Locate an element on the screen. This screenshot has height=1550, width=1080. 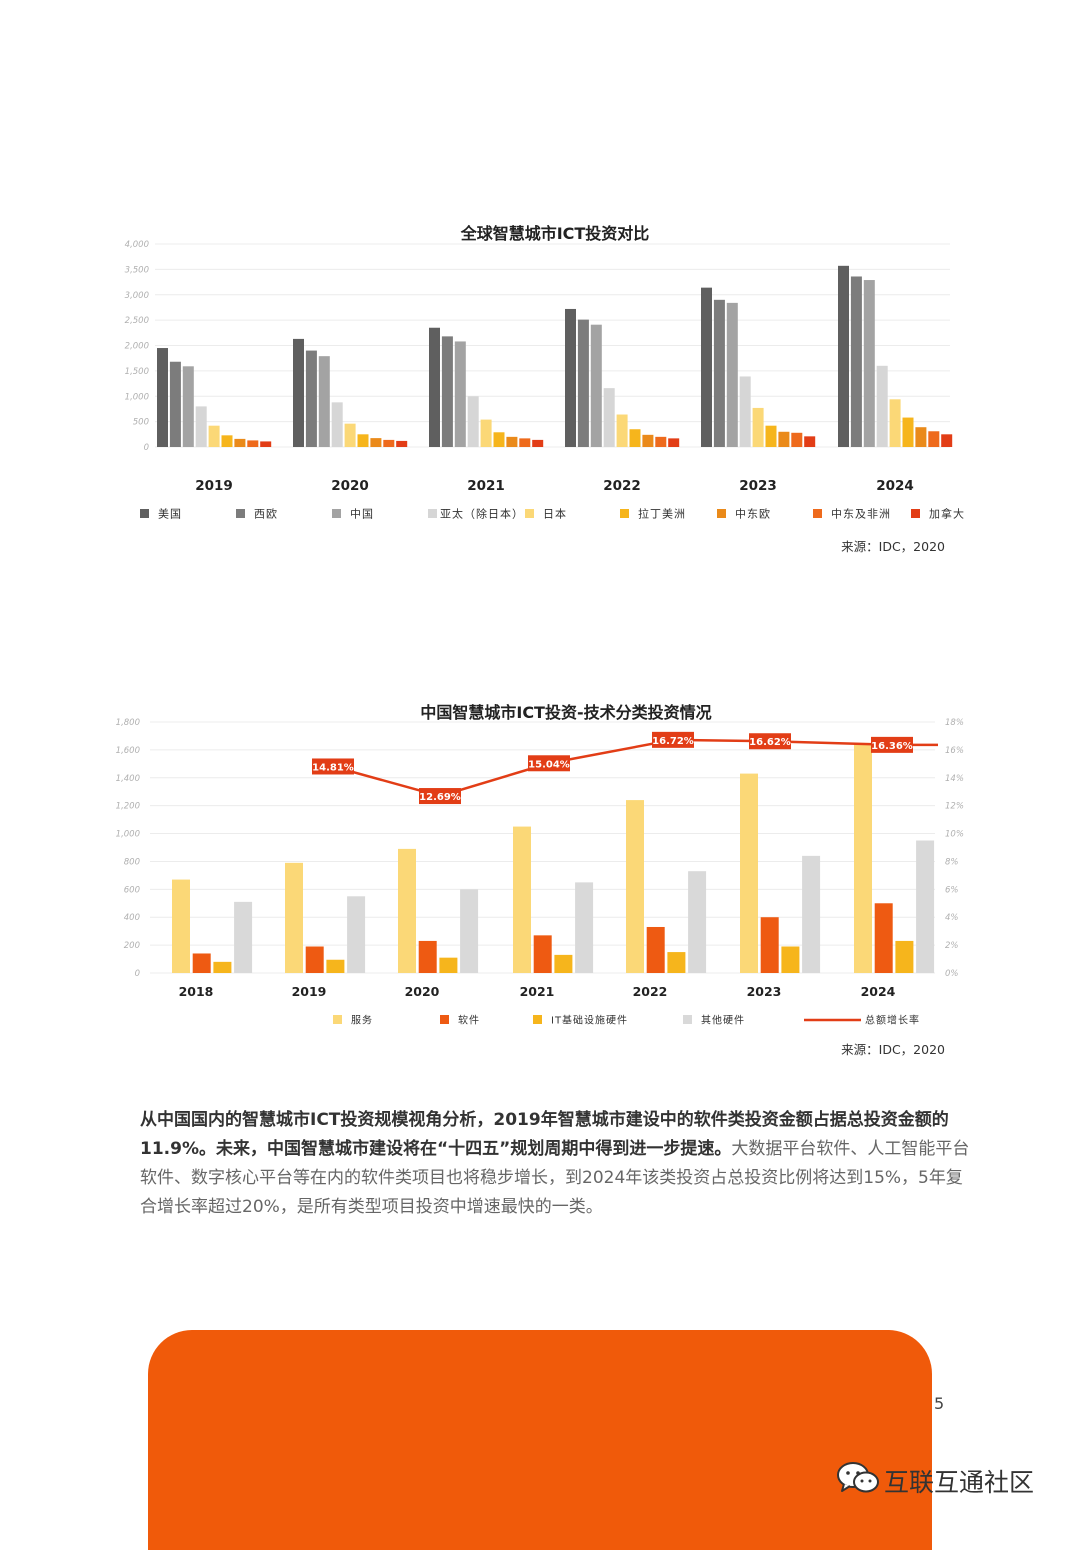
chart2-growth-label: 15.04% is located at coordinates (549, 764).